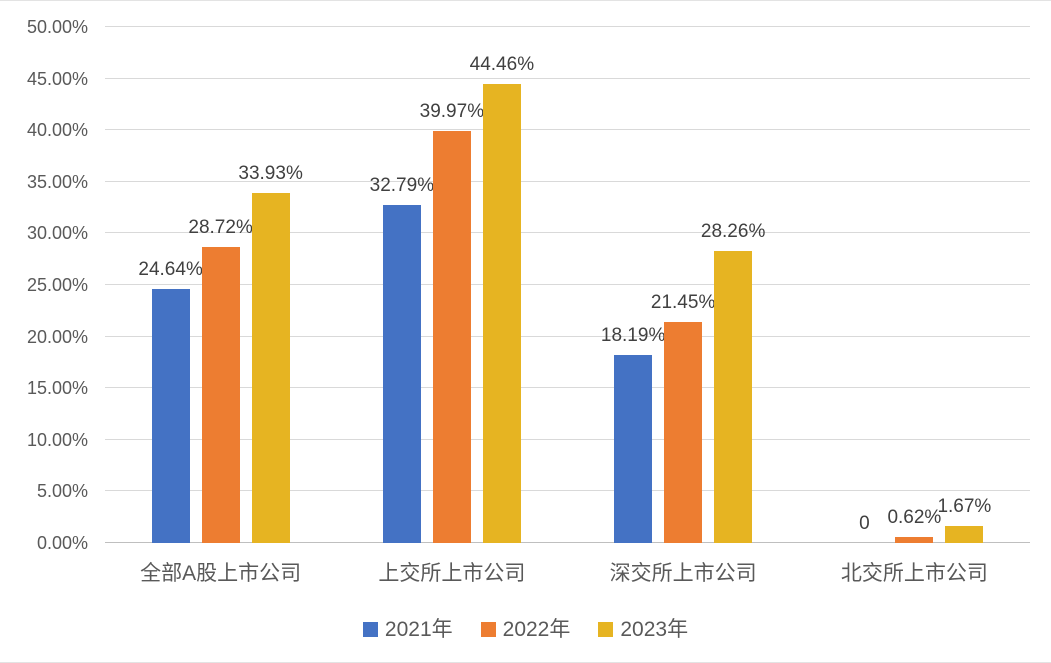  I want to click on x-axis-category-label: 上交所上市公司, so click(452, 573).